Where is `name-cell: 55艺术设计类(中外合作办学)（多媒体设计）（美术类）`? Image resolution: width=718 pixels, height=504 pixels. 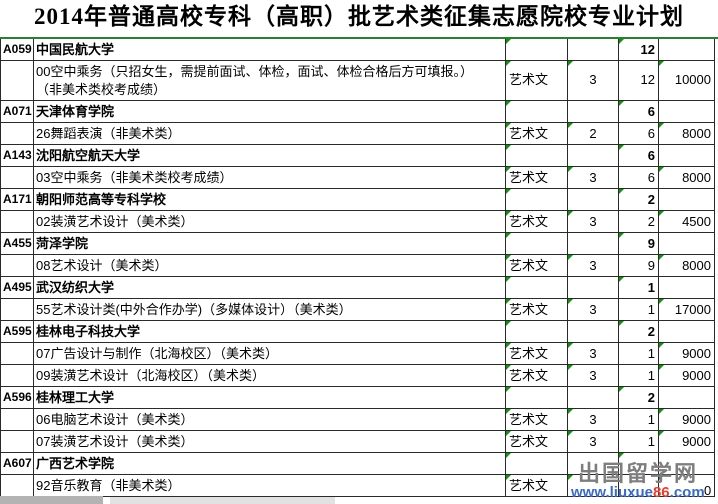 name-cell: 55艺术设计类(中外合作办学)（多媒体设计）（美术类） is located at coordinates (270, 310).